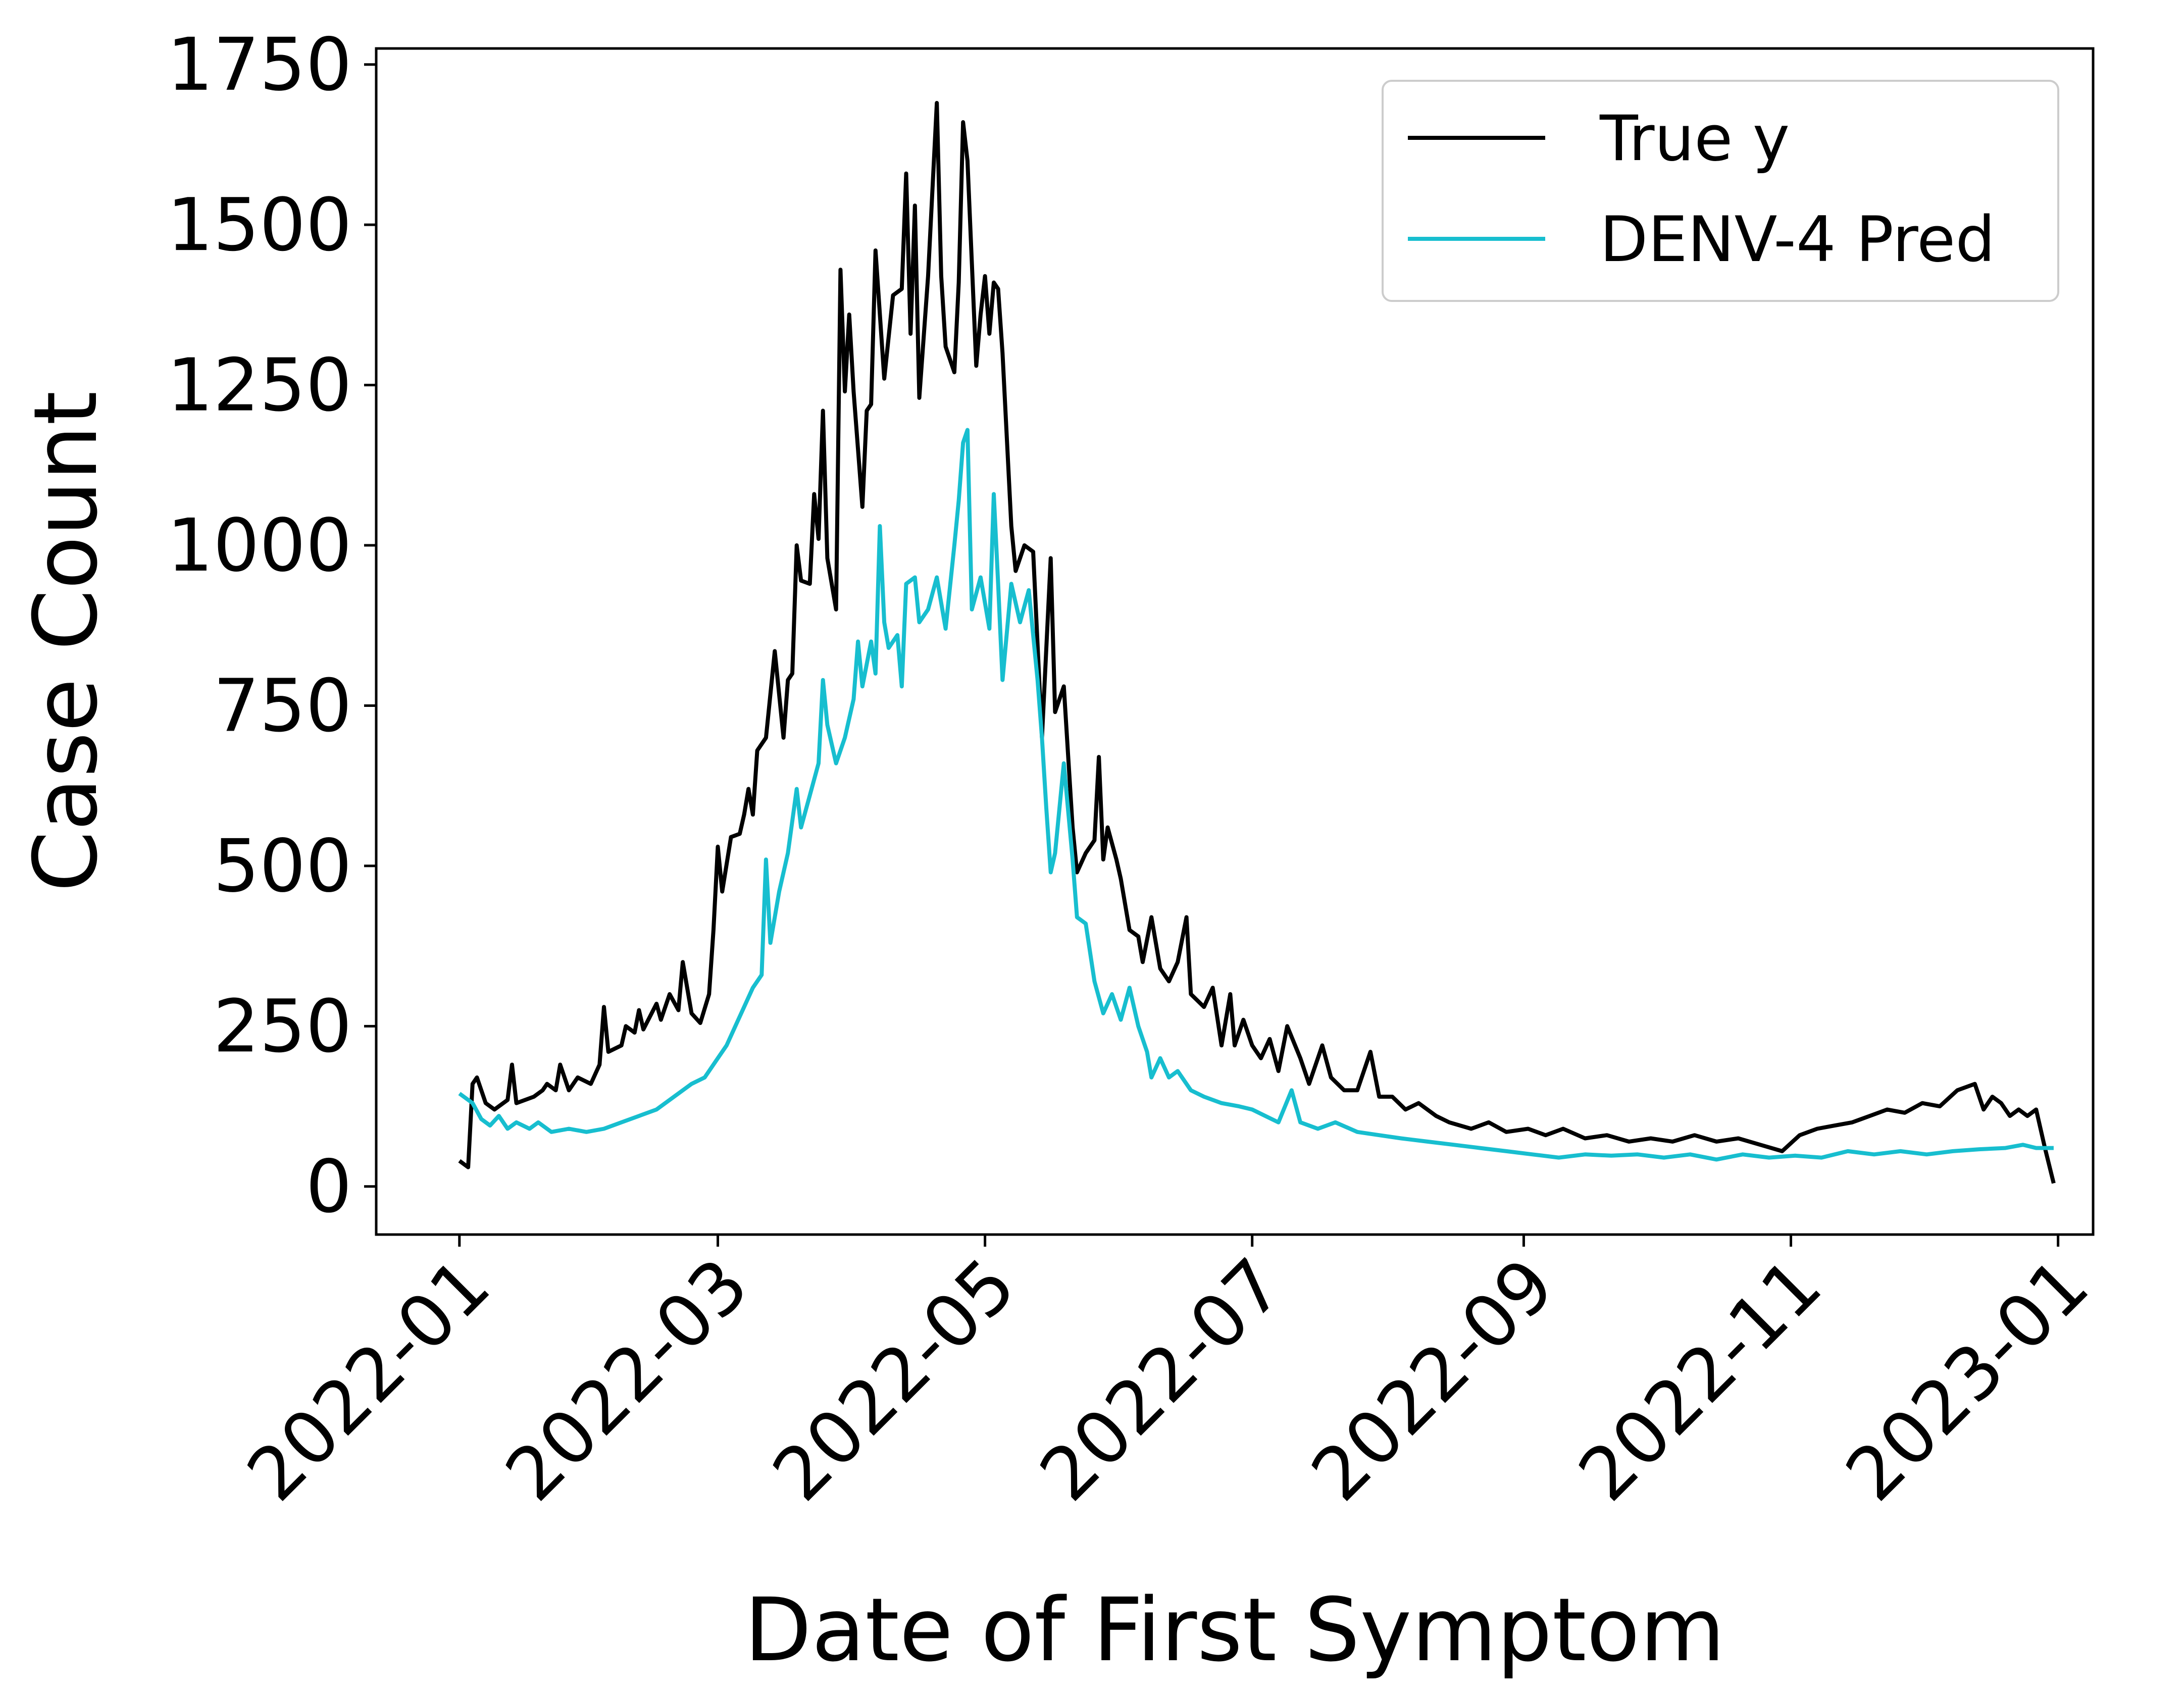  What do you see at coordinates (1694, 139) in the screenshot?
I see `legend-label-true-y: True y` at bounding box center [1694, 139].